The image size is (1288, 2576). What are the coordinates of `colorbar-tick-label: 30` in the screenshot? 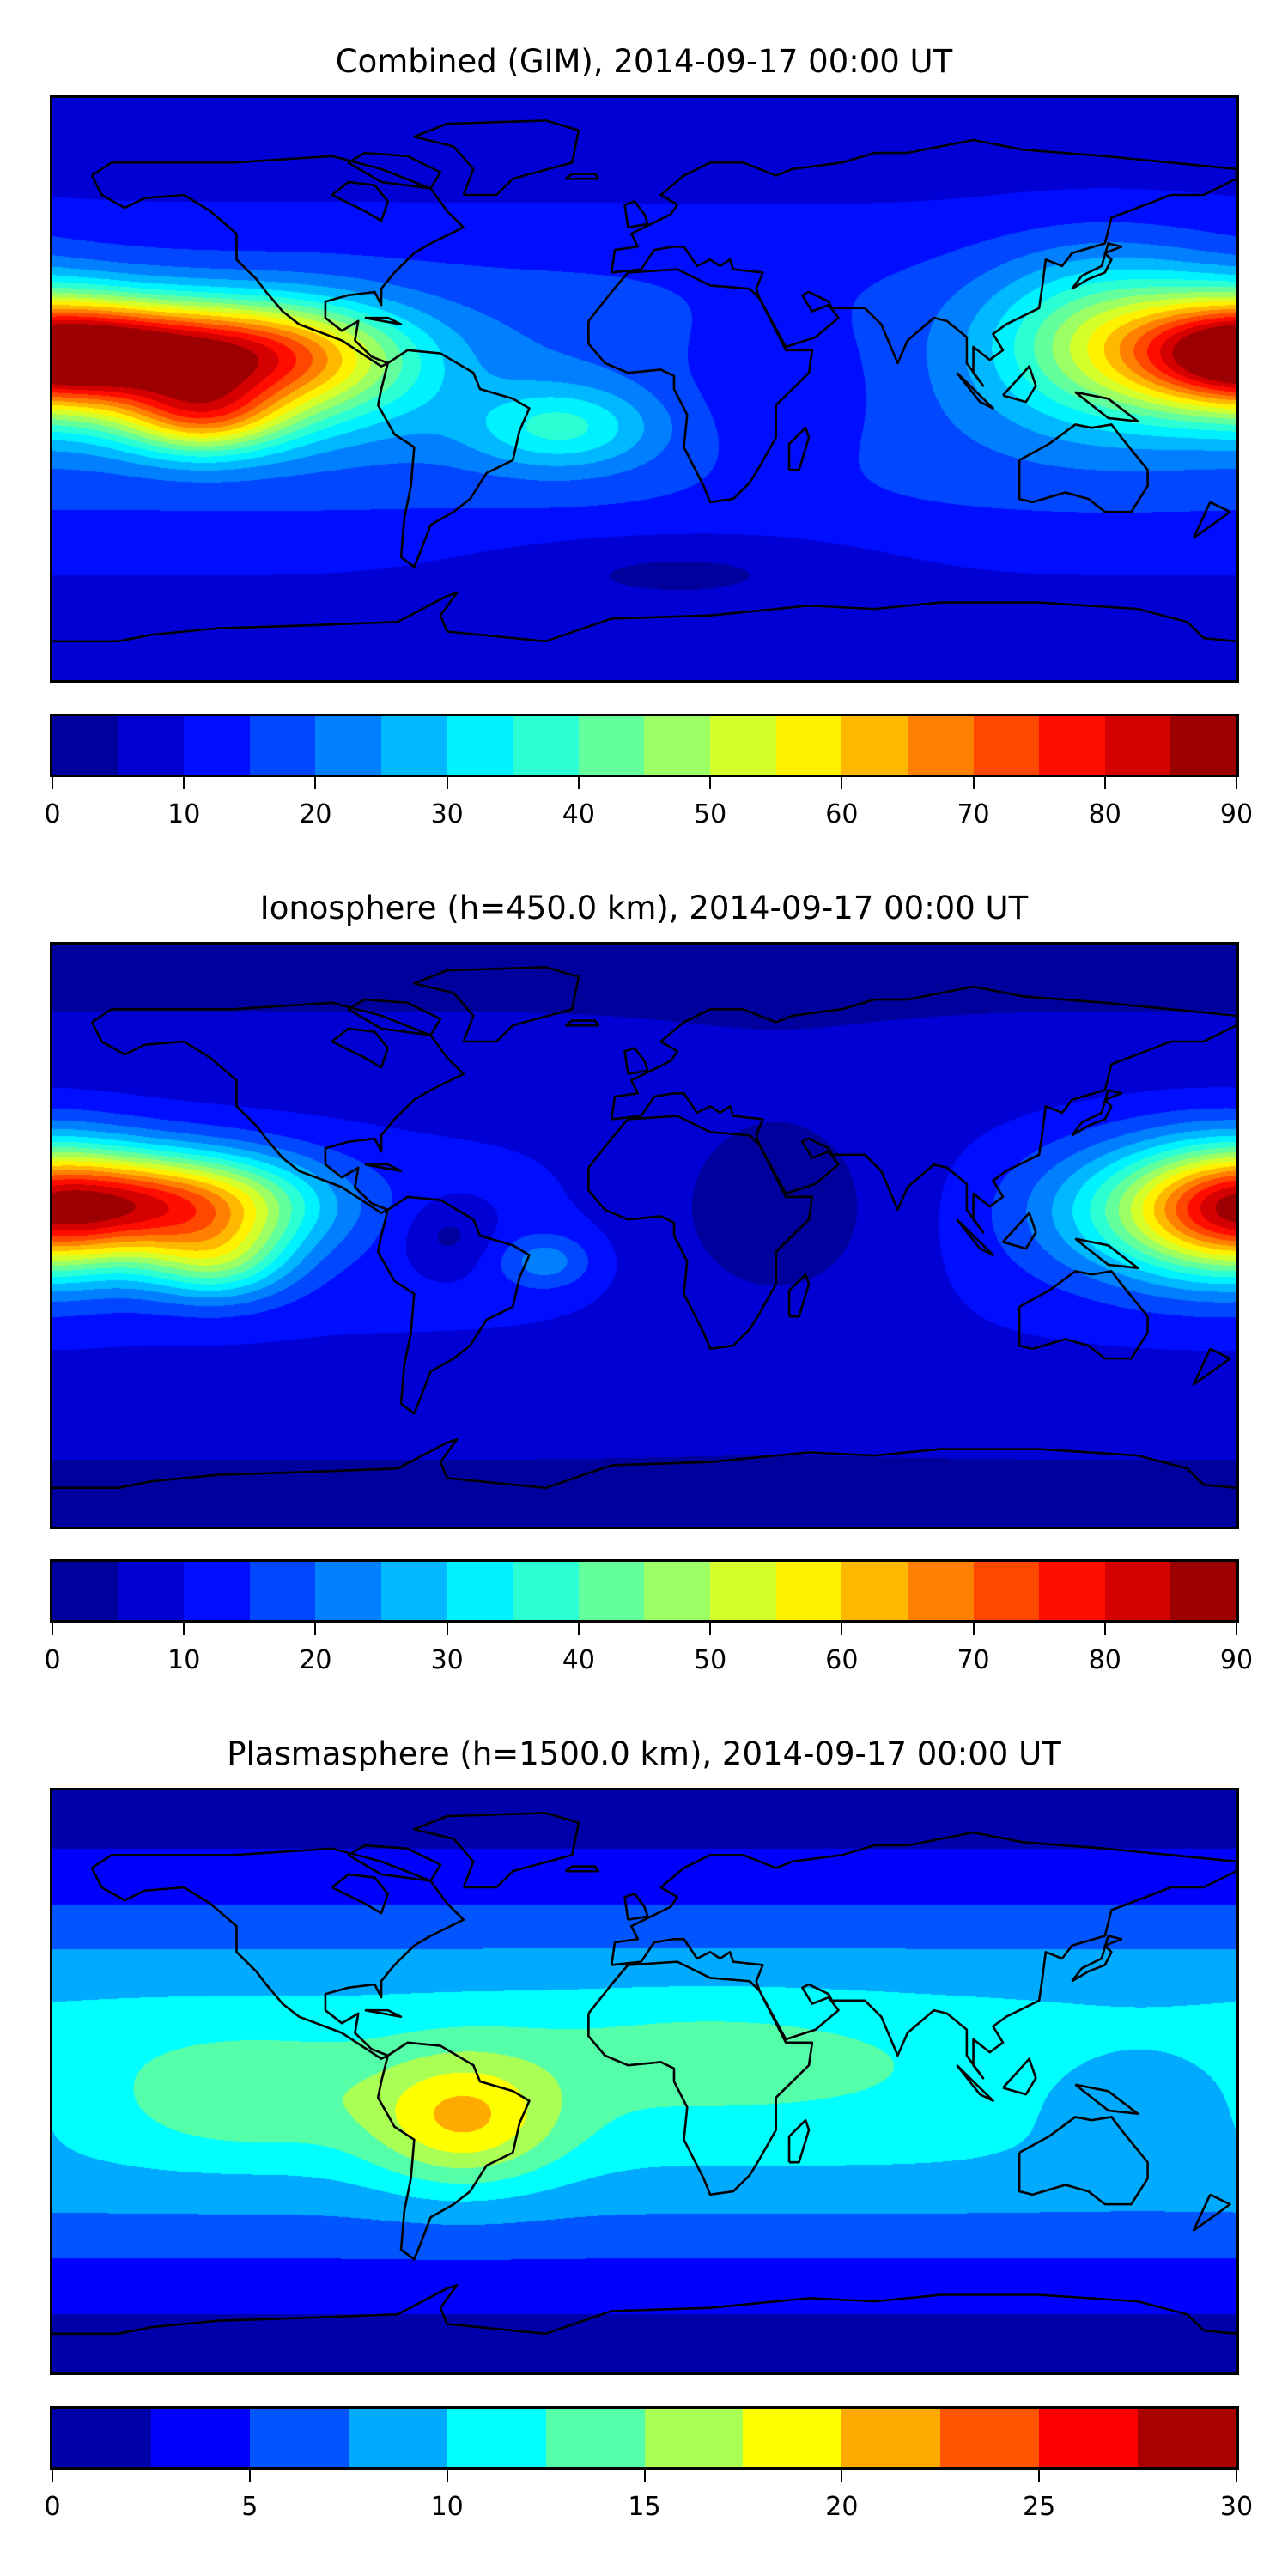 It's located at (447, 1660).